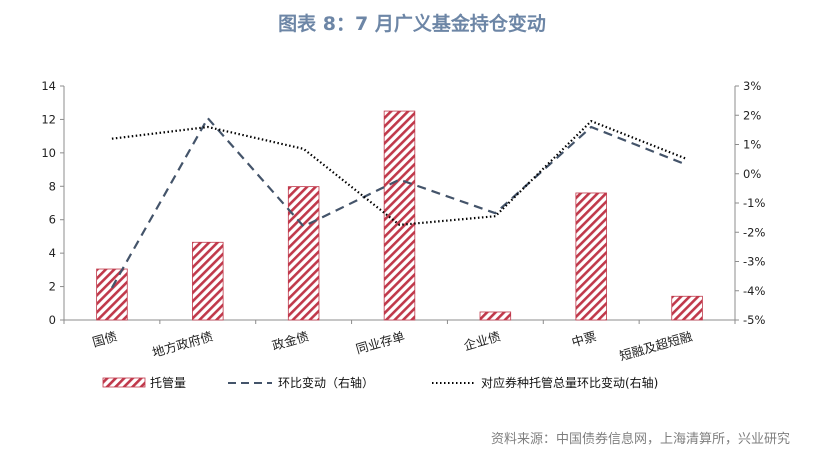 Image resolution: width=824 pixels, height=453 pixels. Describe the element at coordinates (48, 153) in the screenshot. I see `left-tick-label: 10` at that location.